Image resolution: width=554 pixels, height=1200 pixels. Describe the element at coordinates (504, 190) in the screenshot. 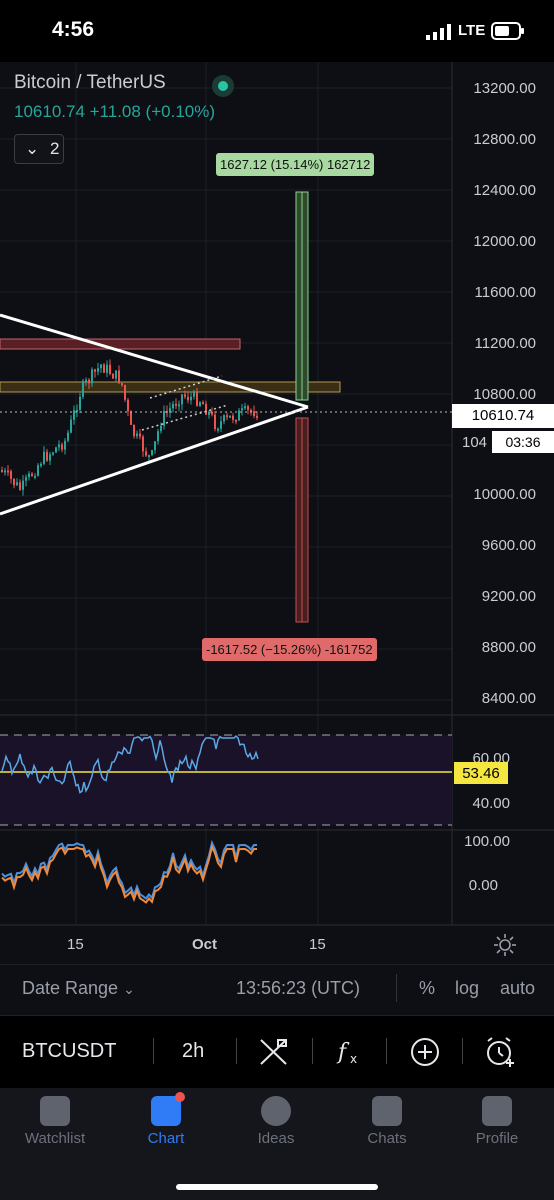

I see `price-tick: 12400.00` at that location.